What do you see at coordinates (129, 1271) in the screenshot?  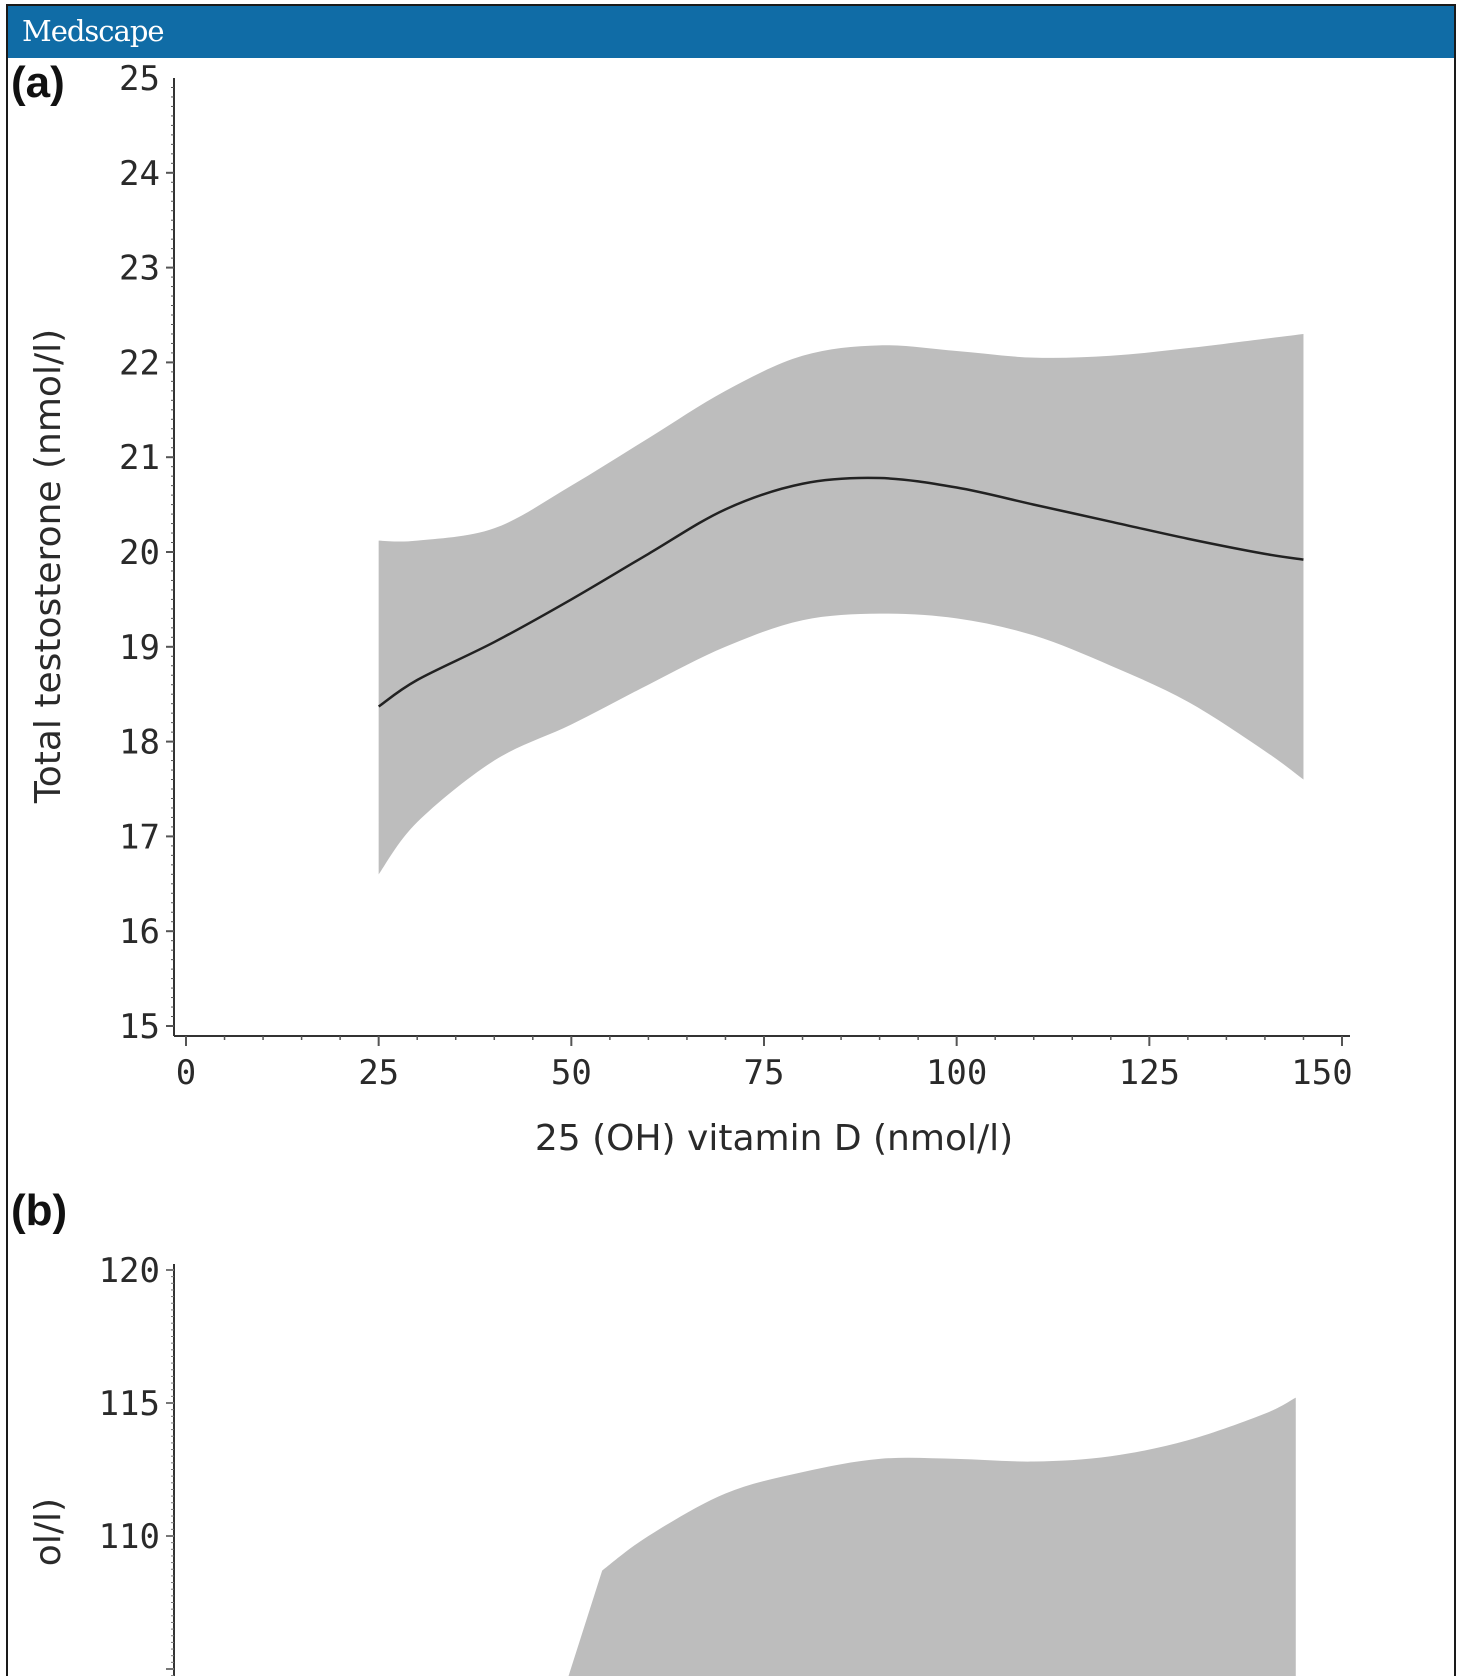 I see `y-tick-label-b: 120` at bounding box center [129, 1271].